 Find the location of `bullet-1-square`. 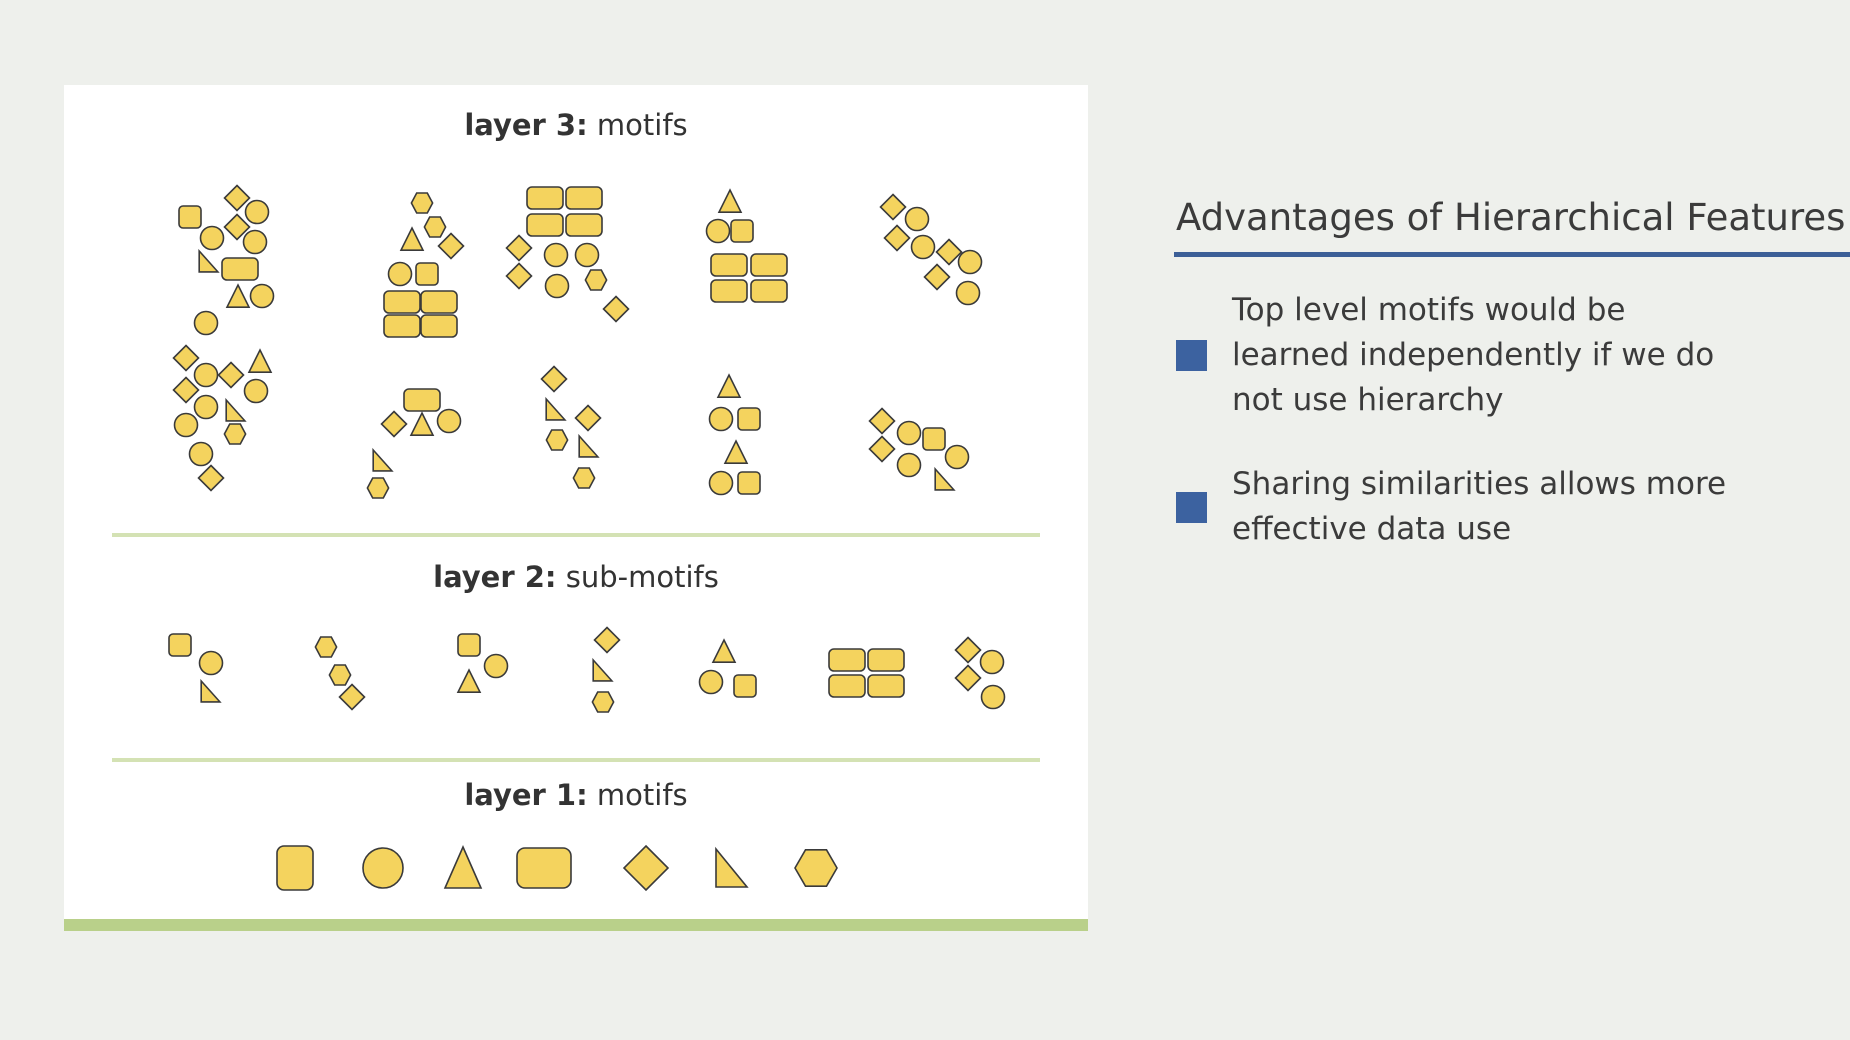

bullet-1-square is located at coordinates (1191, 355).